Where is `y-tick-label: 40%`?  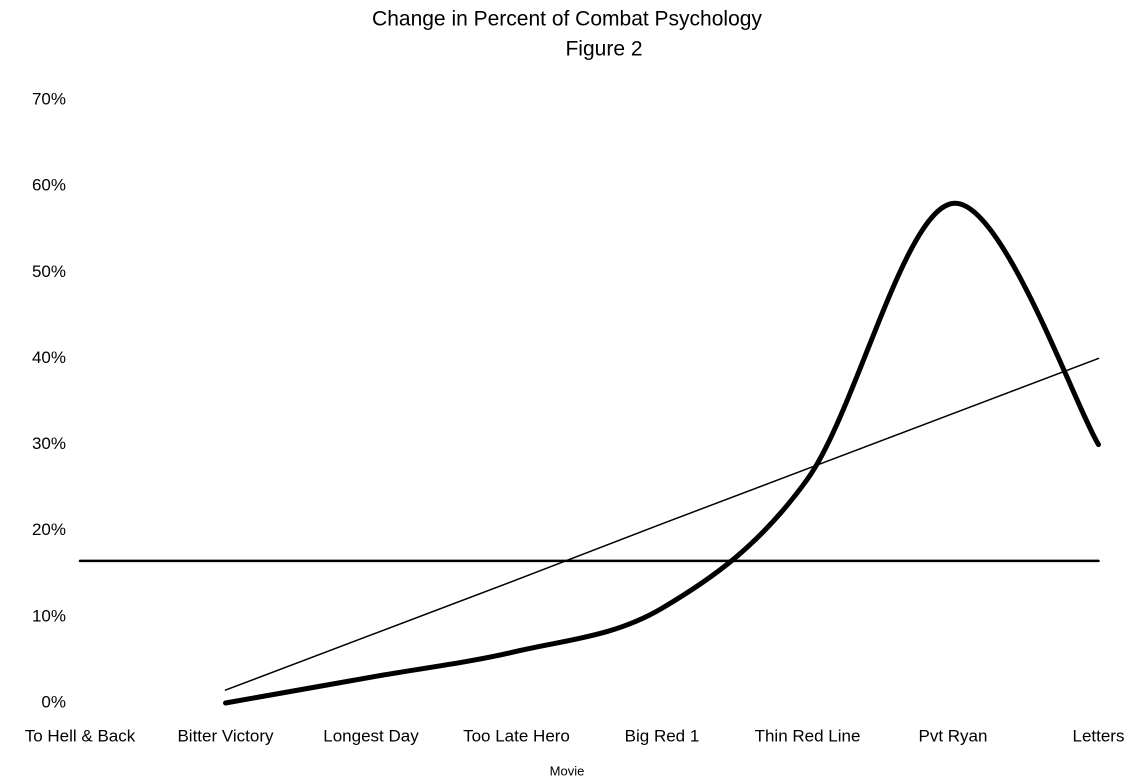 y-tick-label: 40% is located at coordinates (49, 357).